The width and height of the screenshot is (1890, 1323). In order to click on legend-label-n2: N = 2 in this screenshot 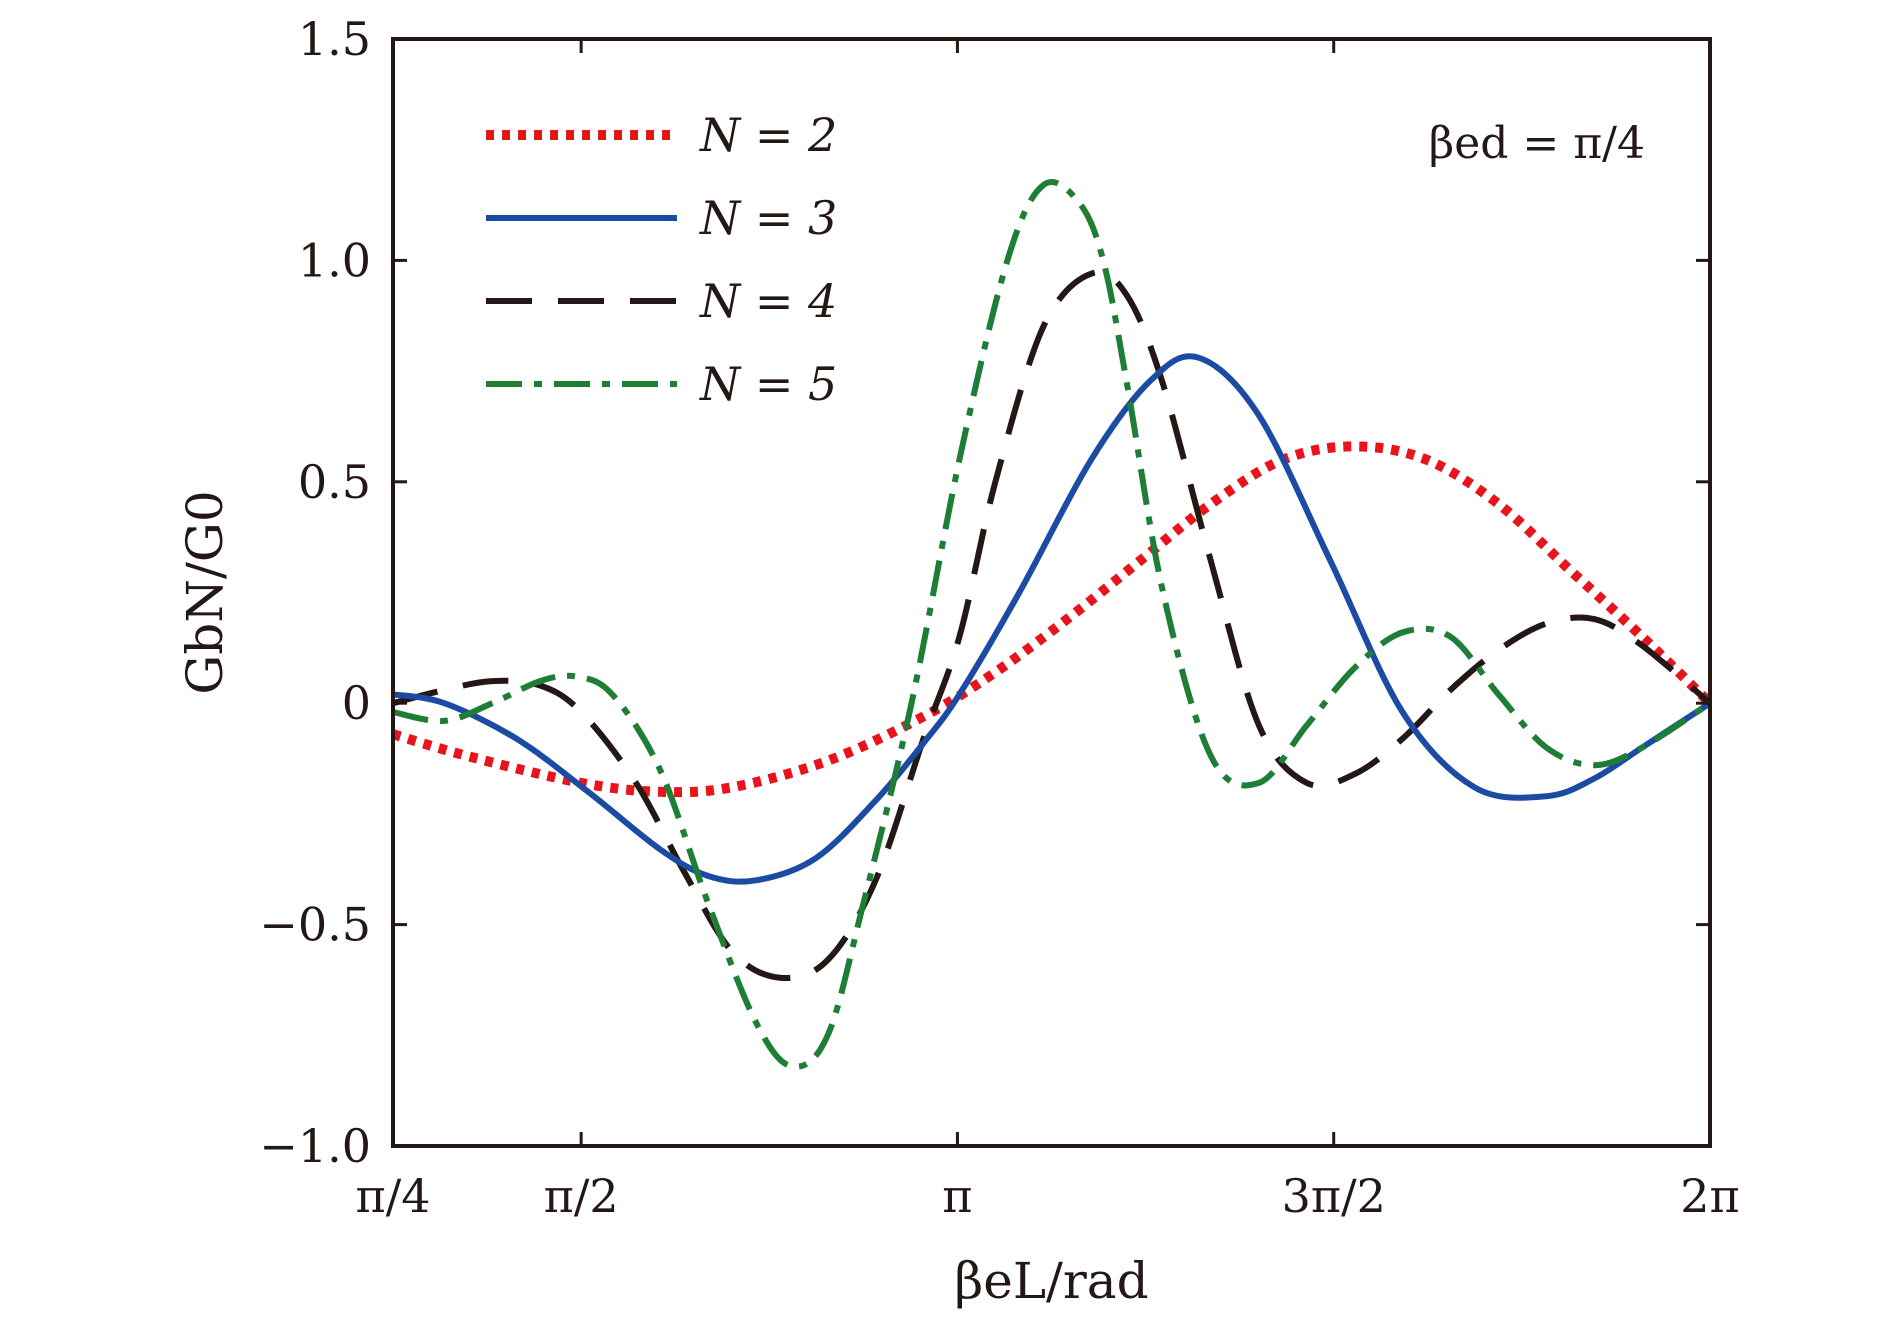, I will do `click(768, 135)`.